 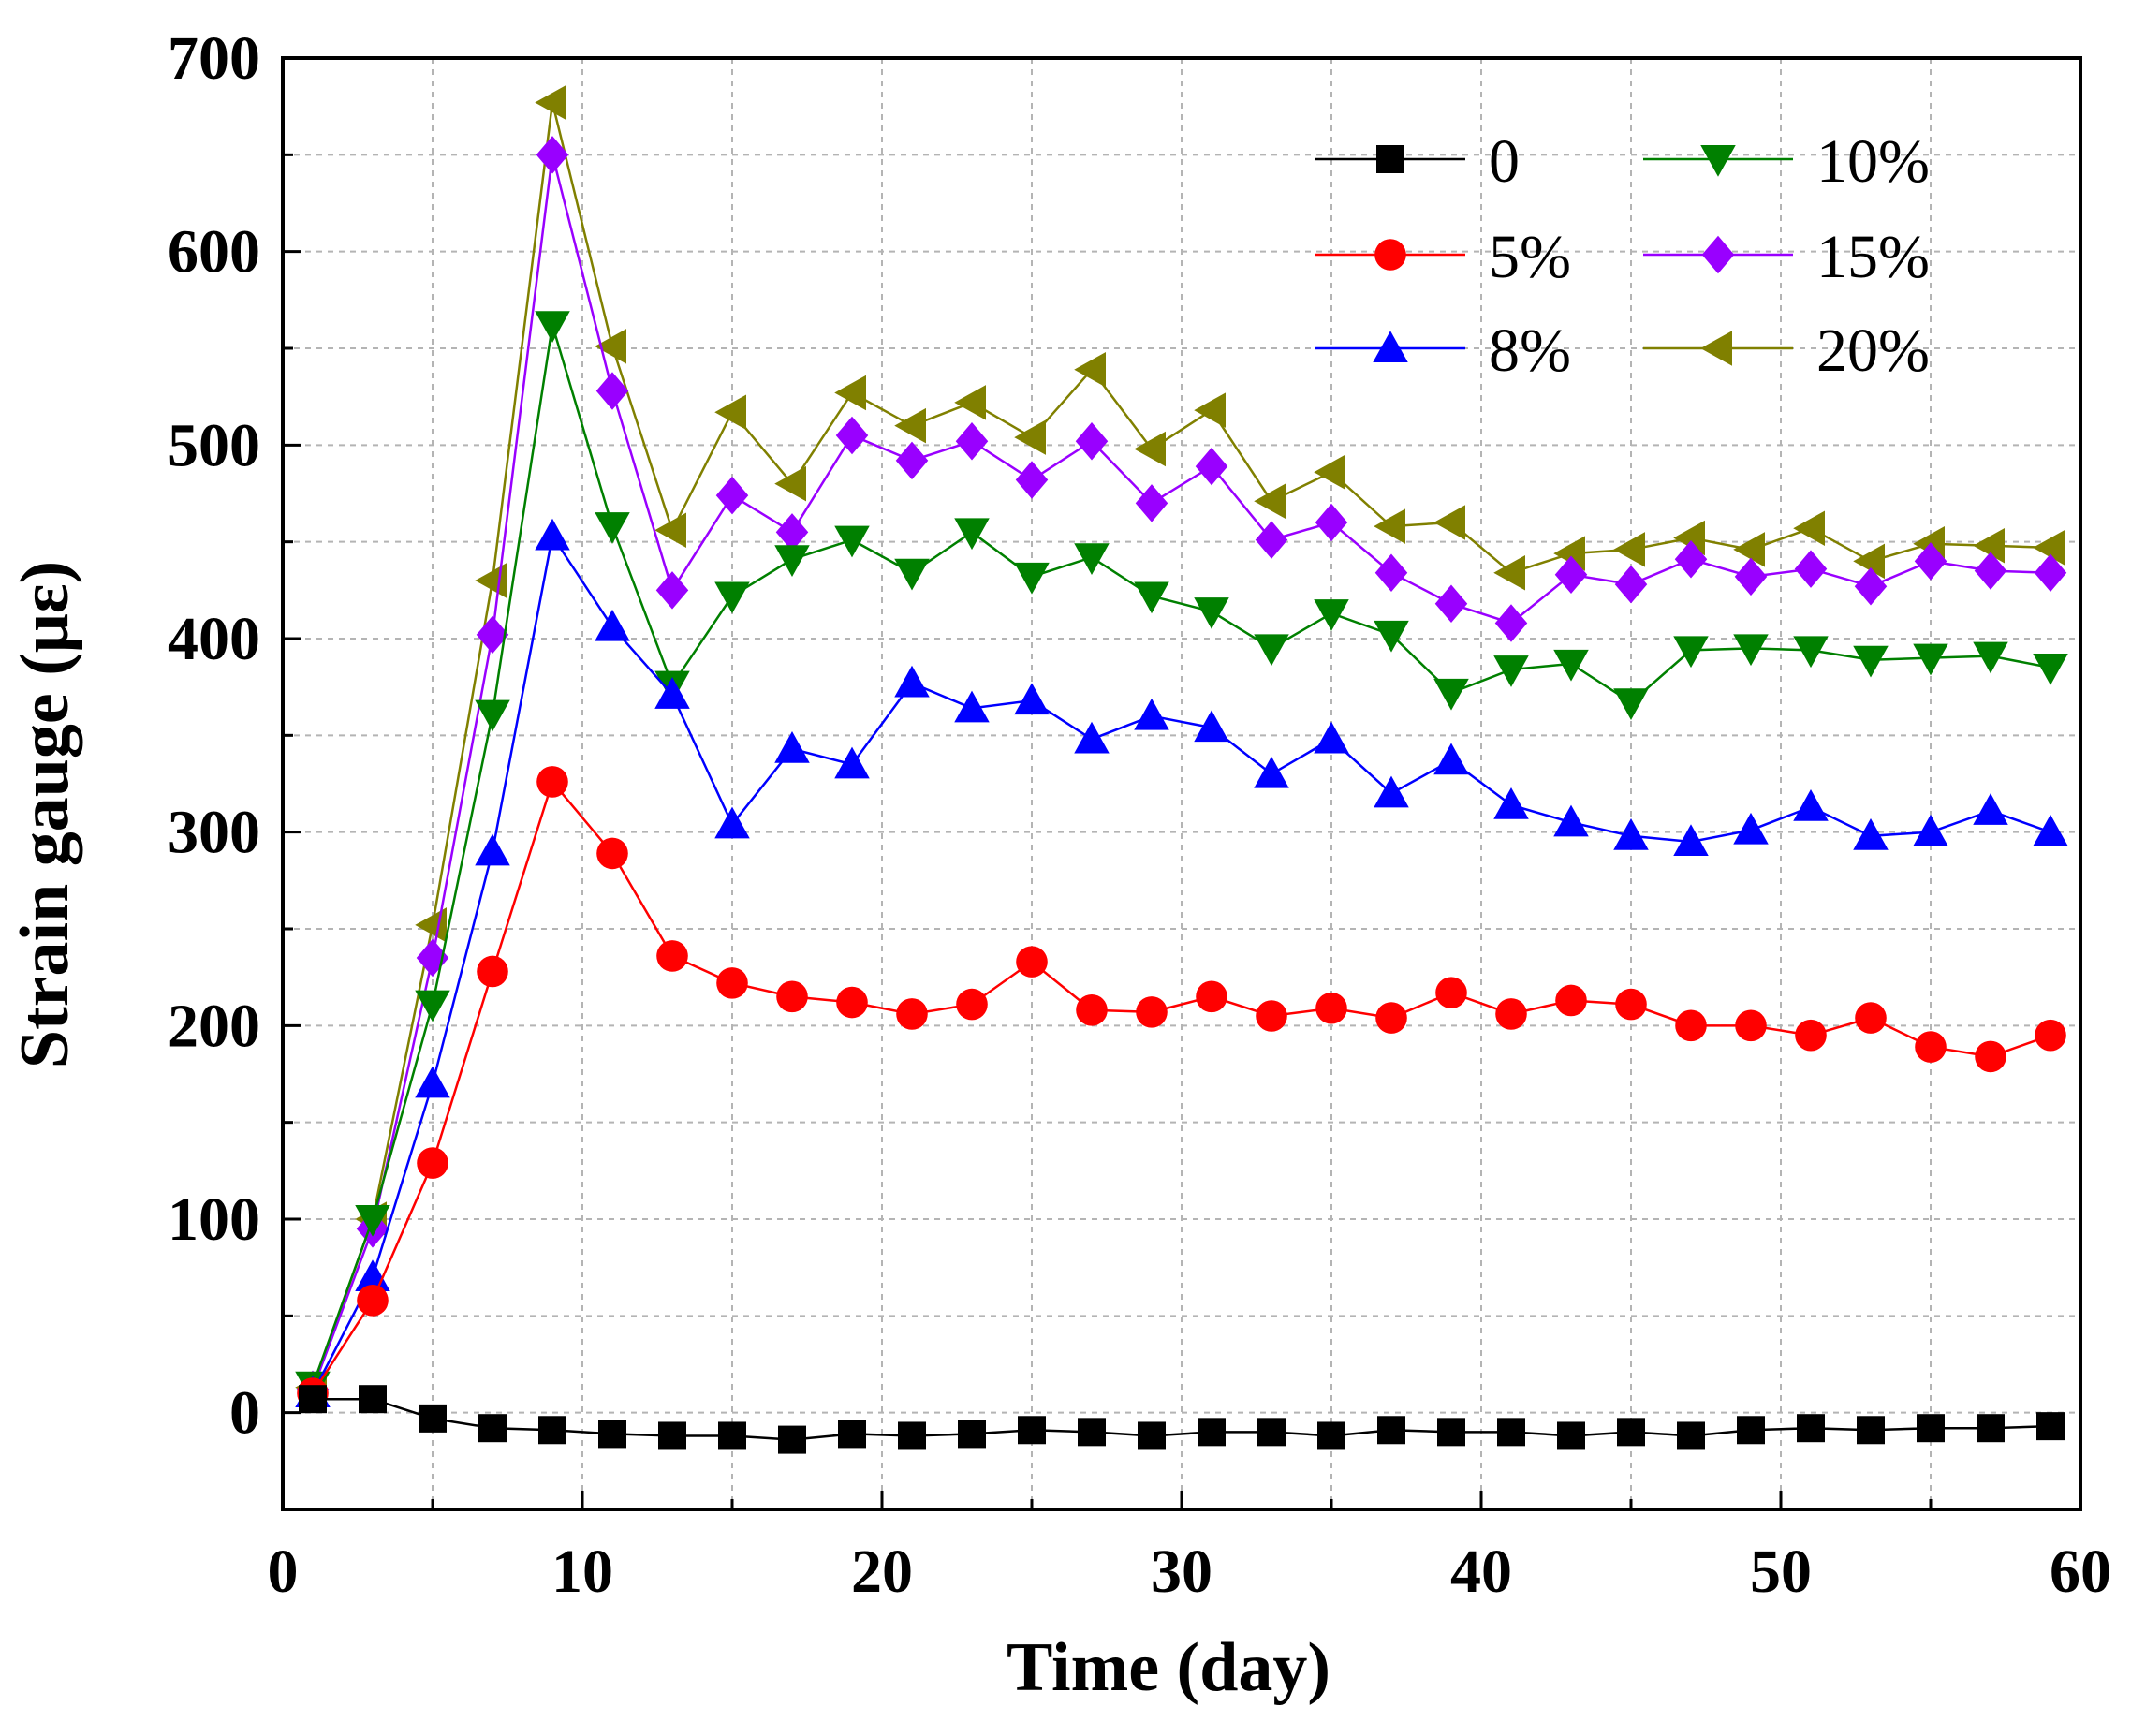 What do you see at coordinates (214, 833) in the screenshot?
I see `y-tick-label: 300` at bounding box center [214, 833].